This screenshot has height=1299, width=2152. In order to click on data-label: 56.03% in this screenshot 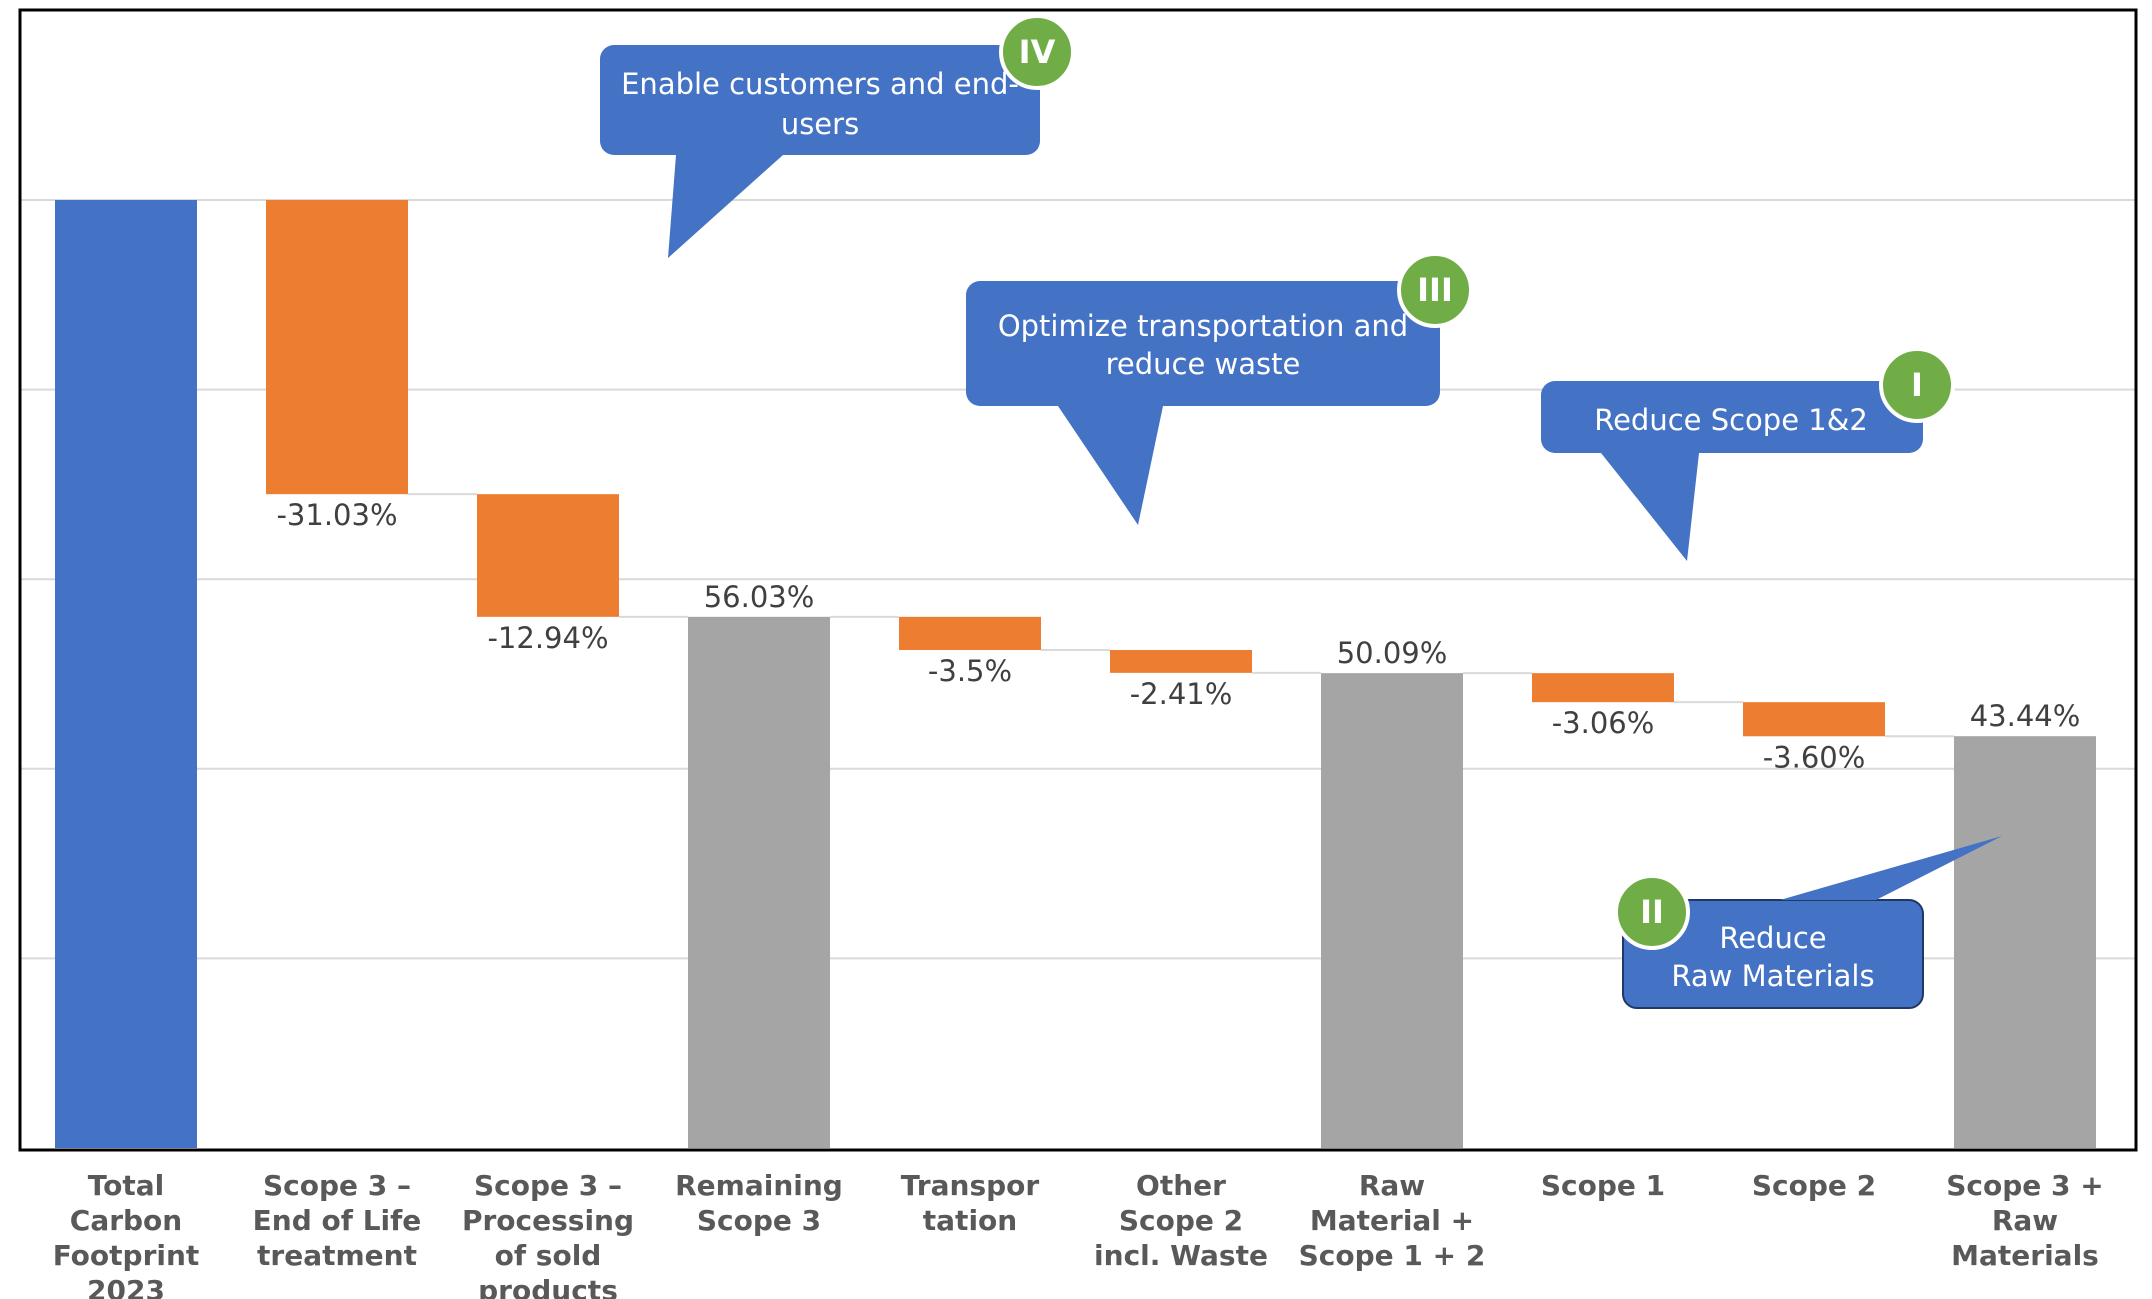, I will do `click(759, 597)`.